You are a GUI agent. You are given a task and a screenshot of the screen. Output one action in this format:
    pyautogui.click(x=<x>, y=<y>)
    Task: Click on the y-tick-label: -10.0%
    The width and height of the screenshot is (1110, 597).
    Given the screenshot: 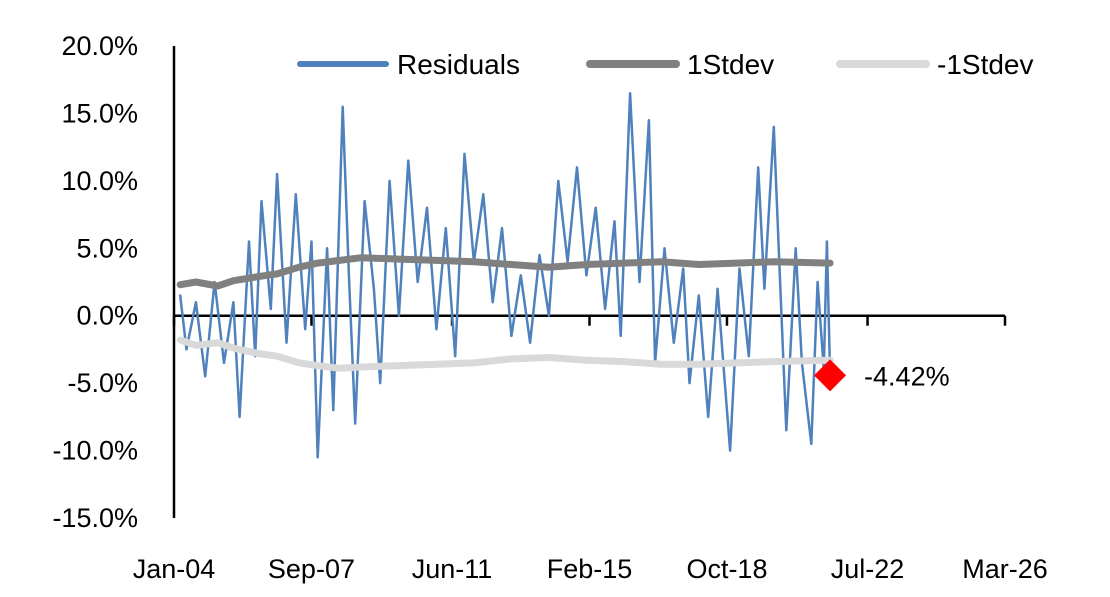 What is the action you would take?
    pyautogui.click(x=95, y=451)
    